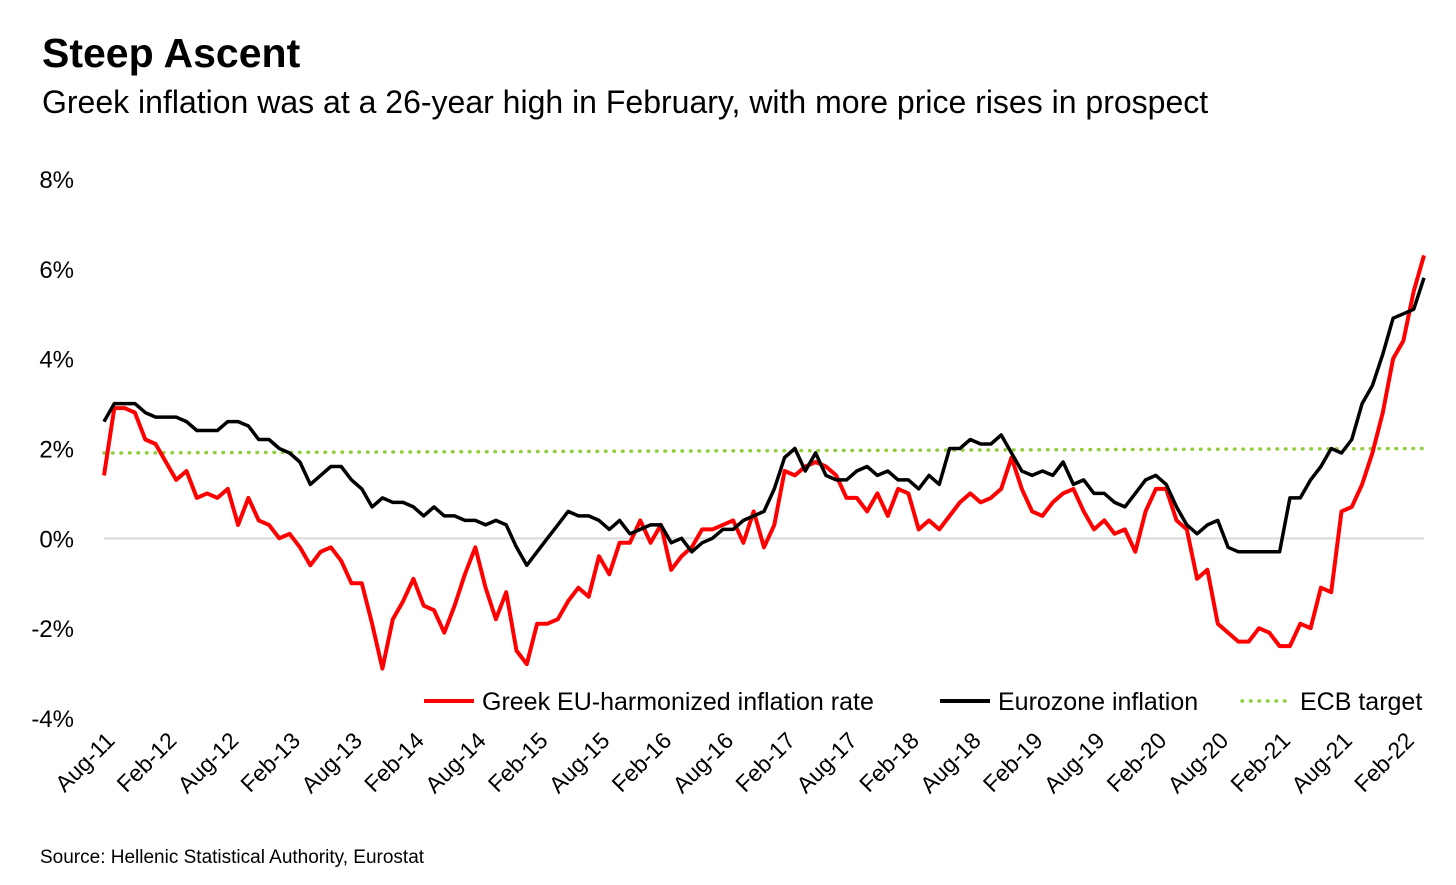 Image resolution: width=1456 pixels, height=885 pixels. I want to click on x-tick-label: Feb-18, so click(889, 762).